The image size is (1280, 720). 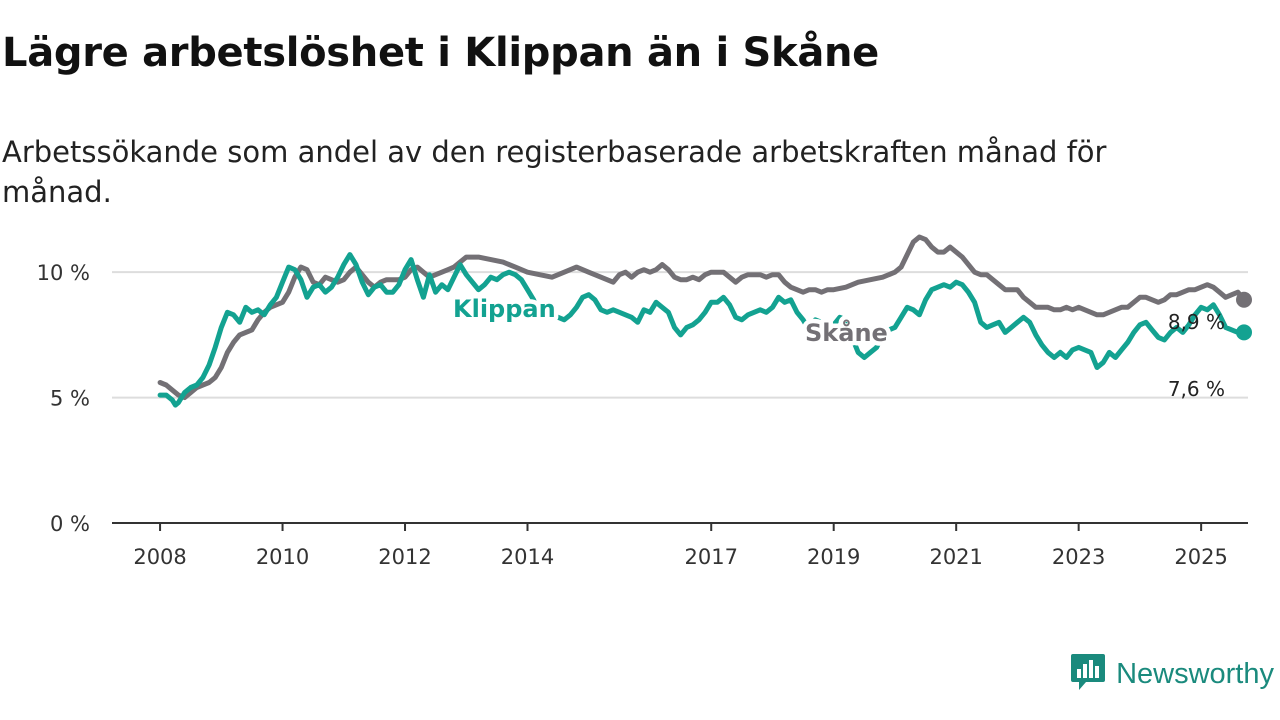 What do you see at coordinates (1244, 332) in the screenshot?
I see `end-point-klippan` at bounding box center [1244, 332].